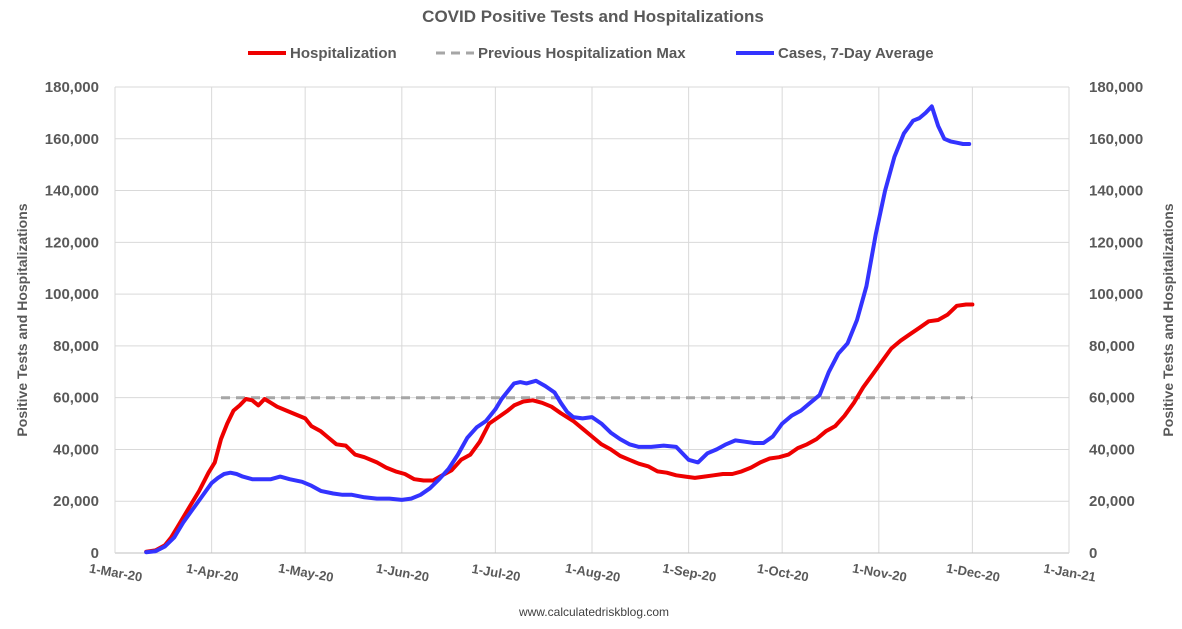 The height and width of the screenshot is (629, 1182). What do you see at coordinates (1116, 191) in the screenshot?
I see `y-tick-label-right: 140,000` at bounding box center [1116, 191].